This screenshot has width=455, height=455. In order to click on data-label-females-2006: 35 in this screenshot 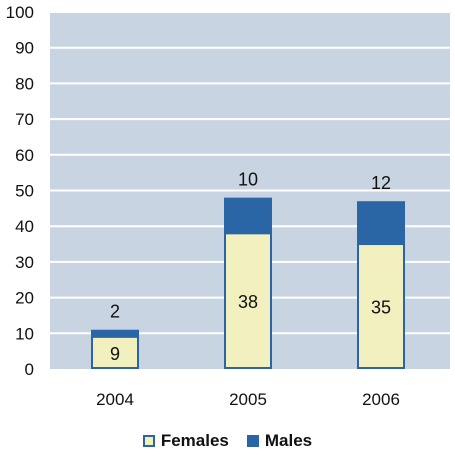, I will do `click(381, 308)`.